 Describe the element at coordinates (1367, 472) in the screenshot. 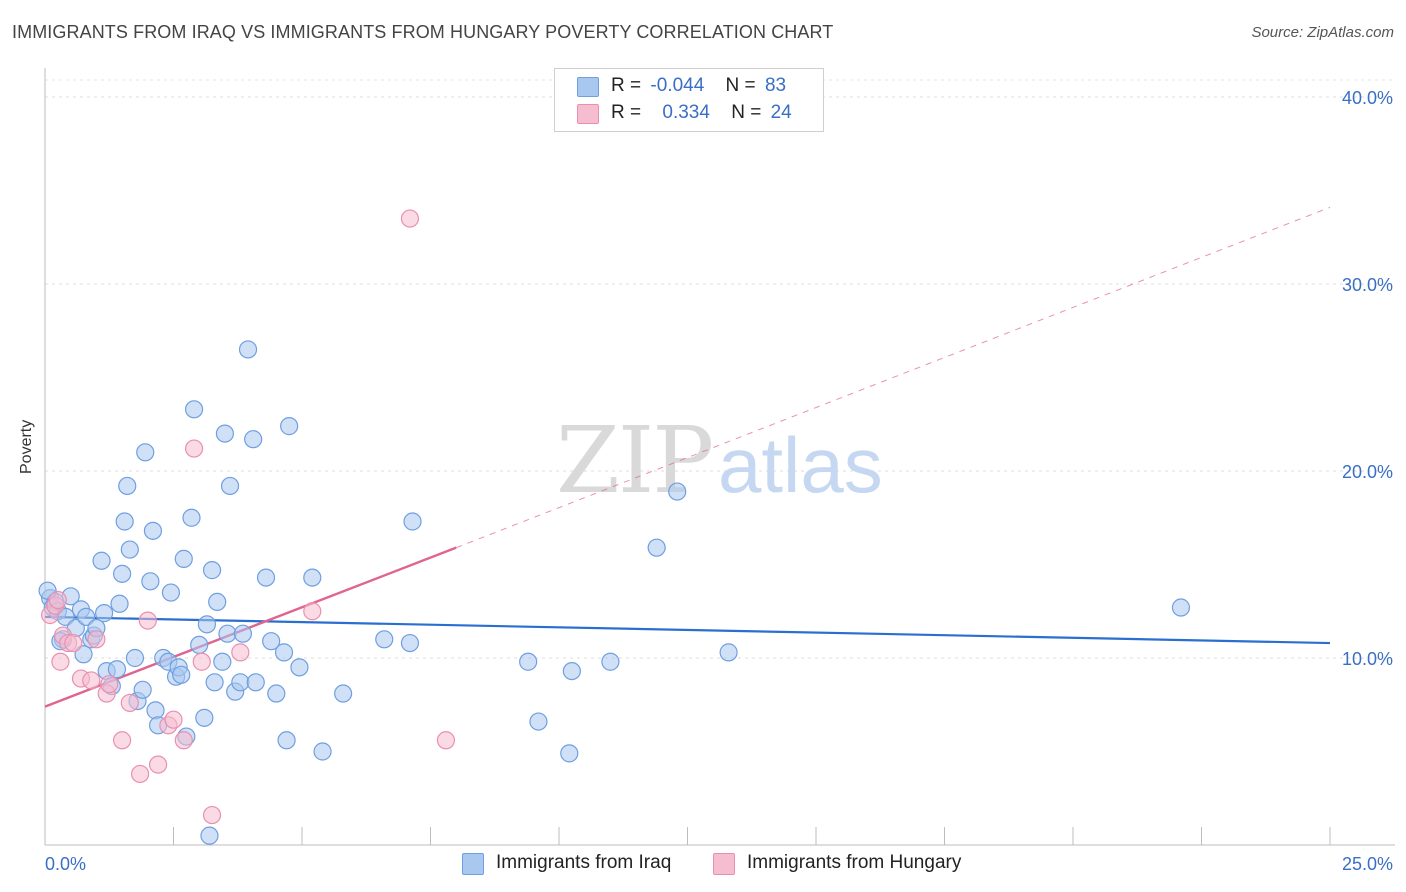

I see `y-tick-label-1: 20.0%` at that location.